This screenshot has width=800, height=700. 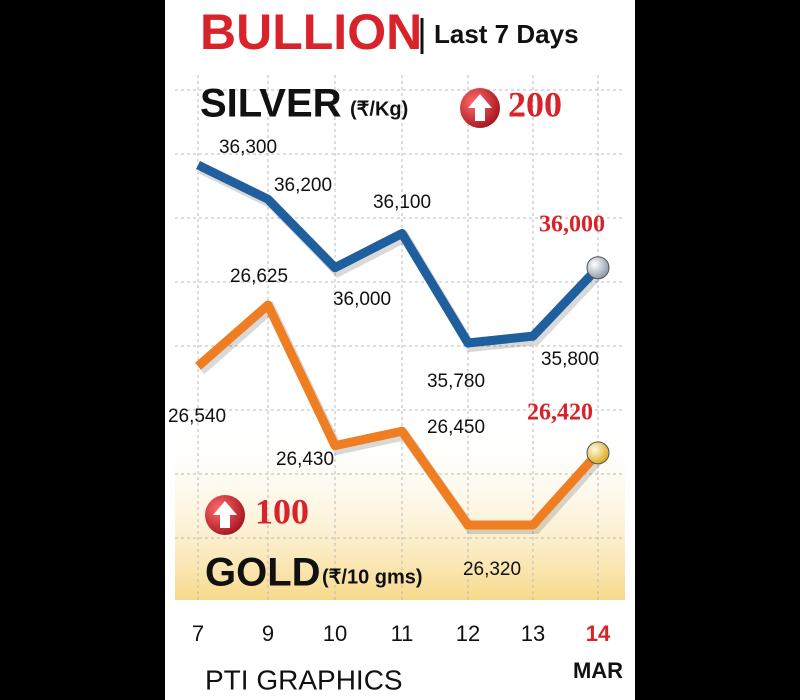 What do you see at coordinates (399, 254) in the screenshot?
I see `series-line` at bounding box center [399, 254].